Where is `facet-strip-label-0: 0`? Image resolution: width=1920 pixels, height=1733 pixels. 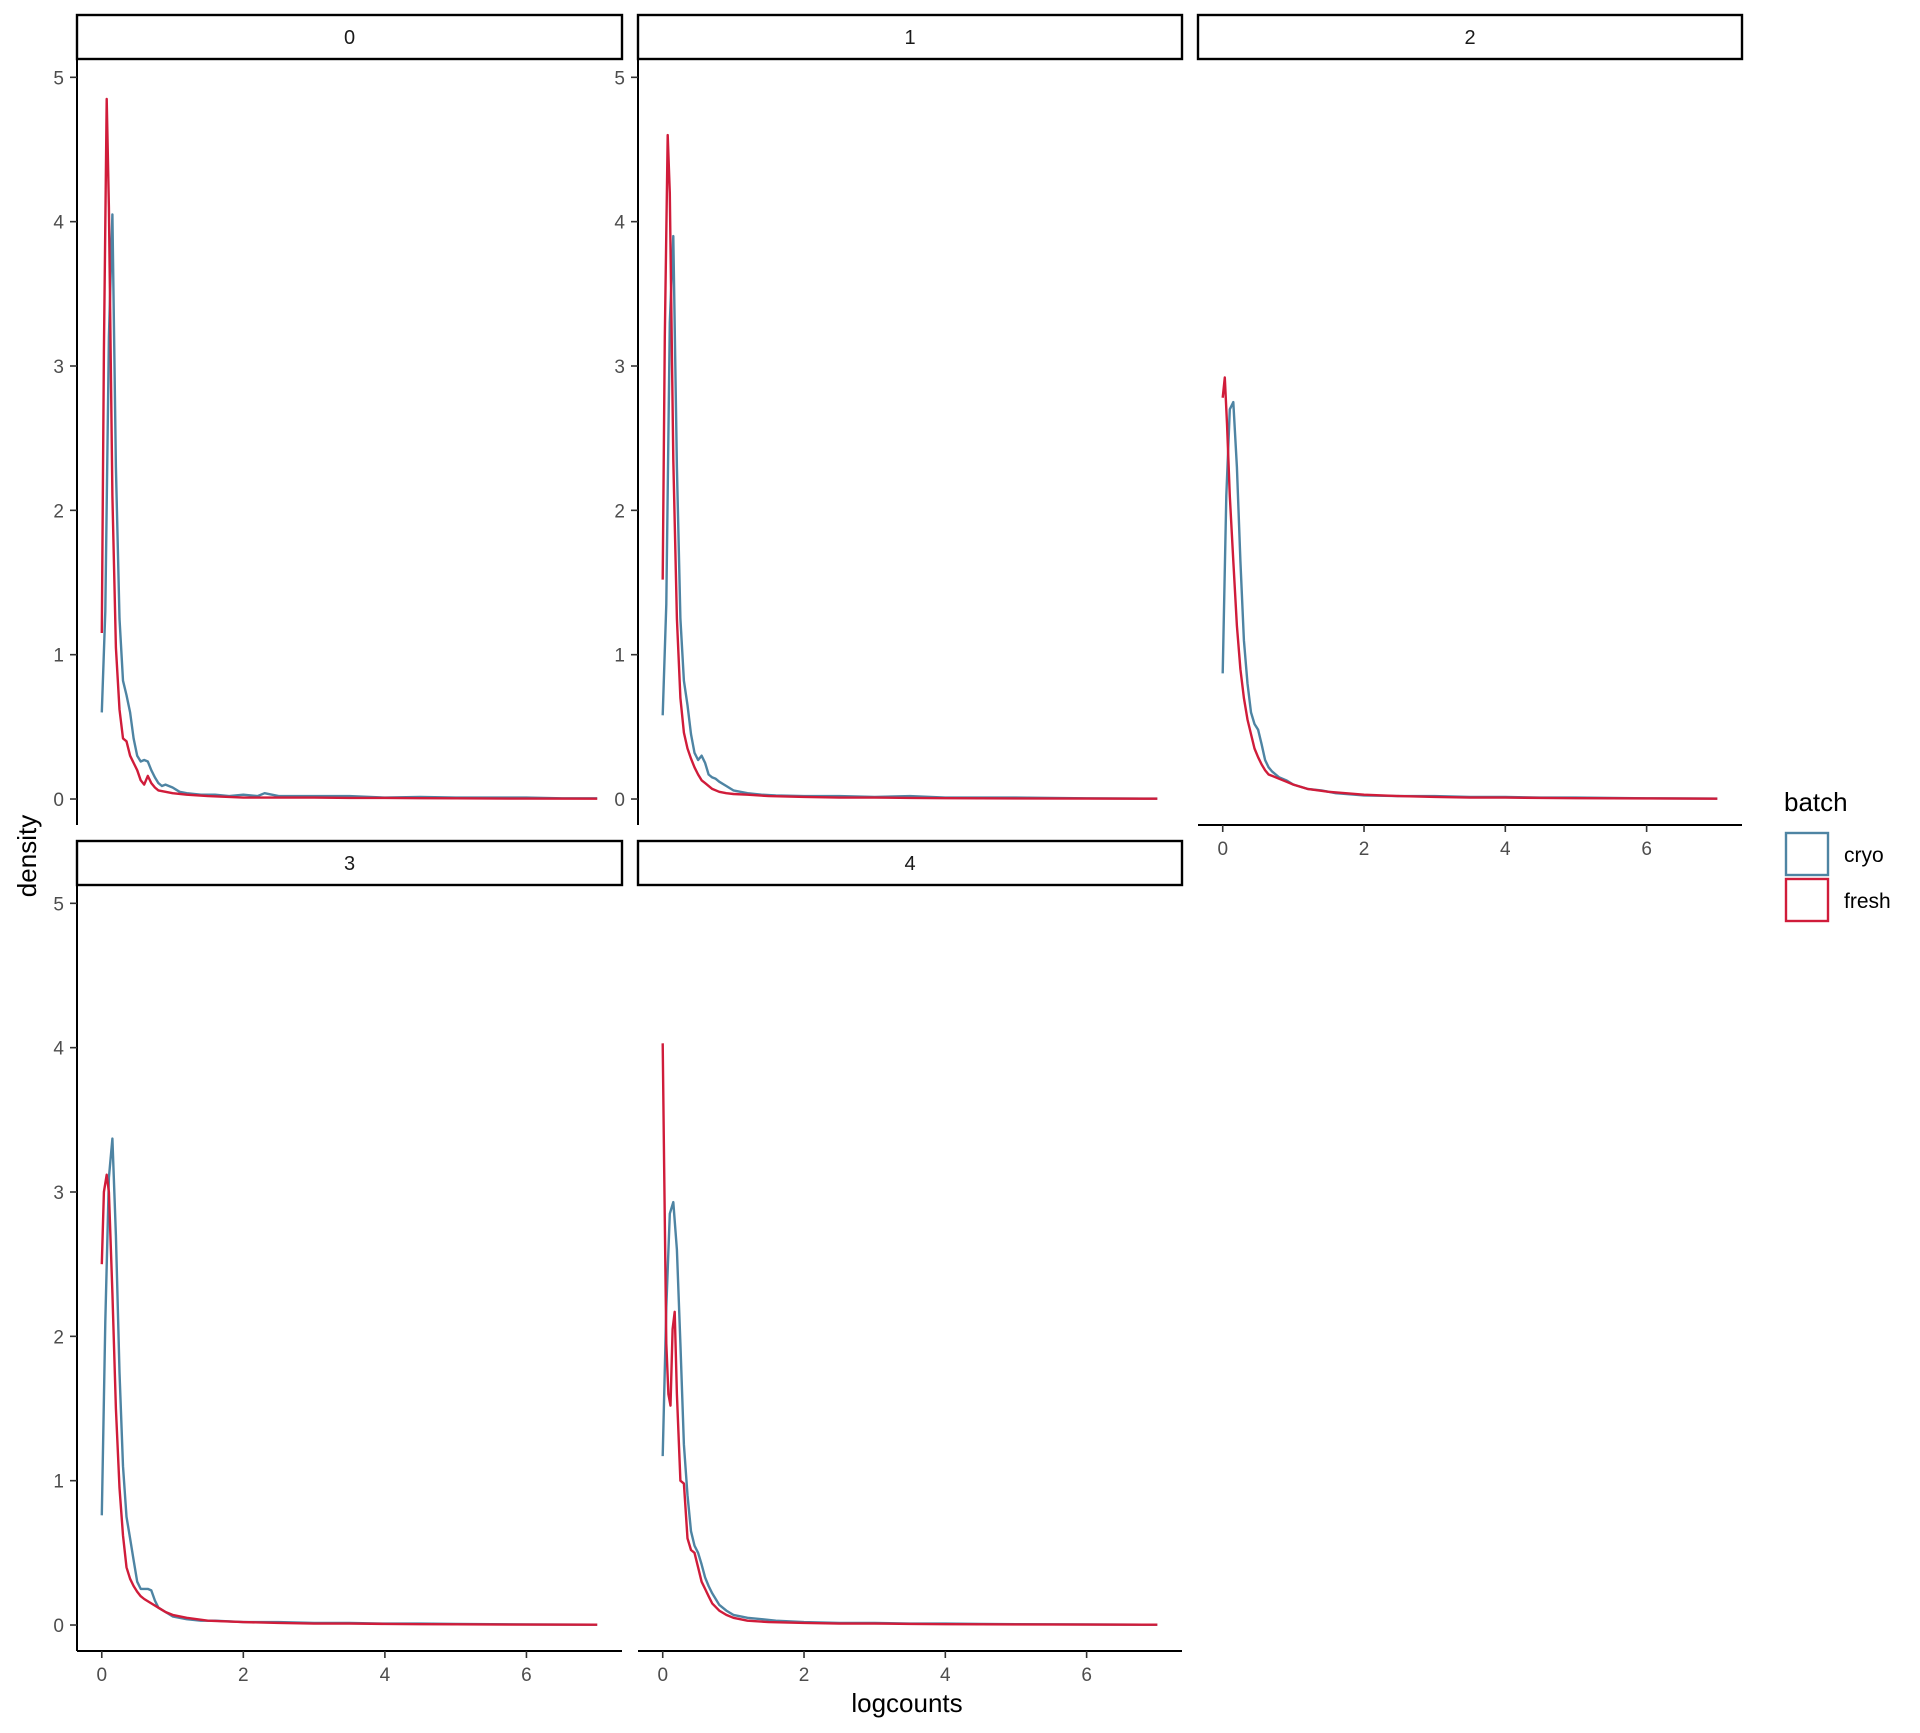 facet-strip-label-0: 0 is located at coordinates (349, 38).